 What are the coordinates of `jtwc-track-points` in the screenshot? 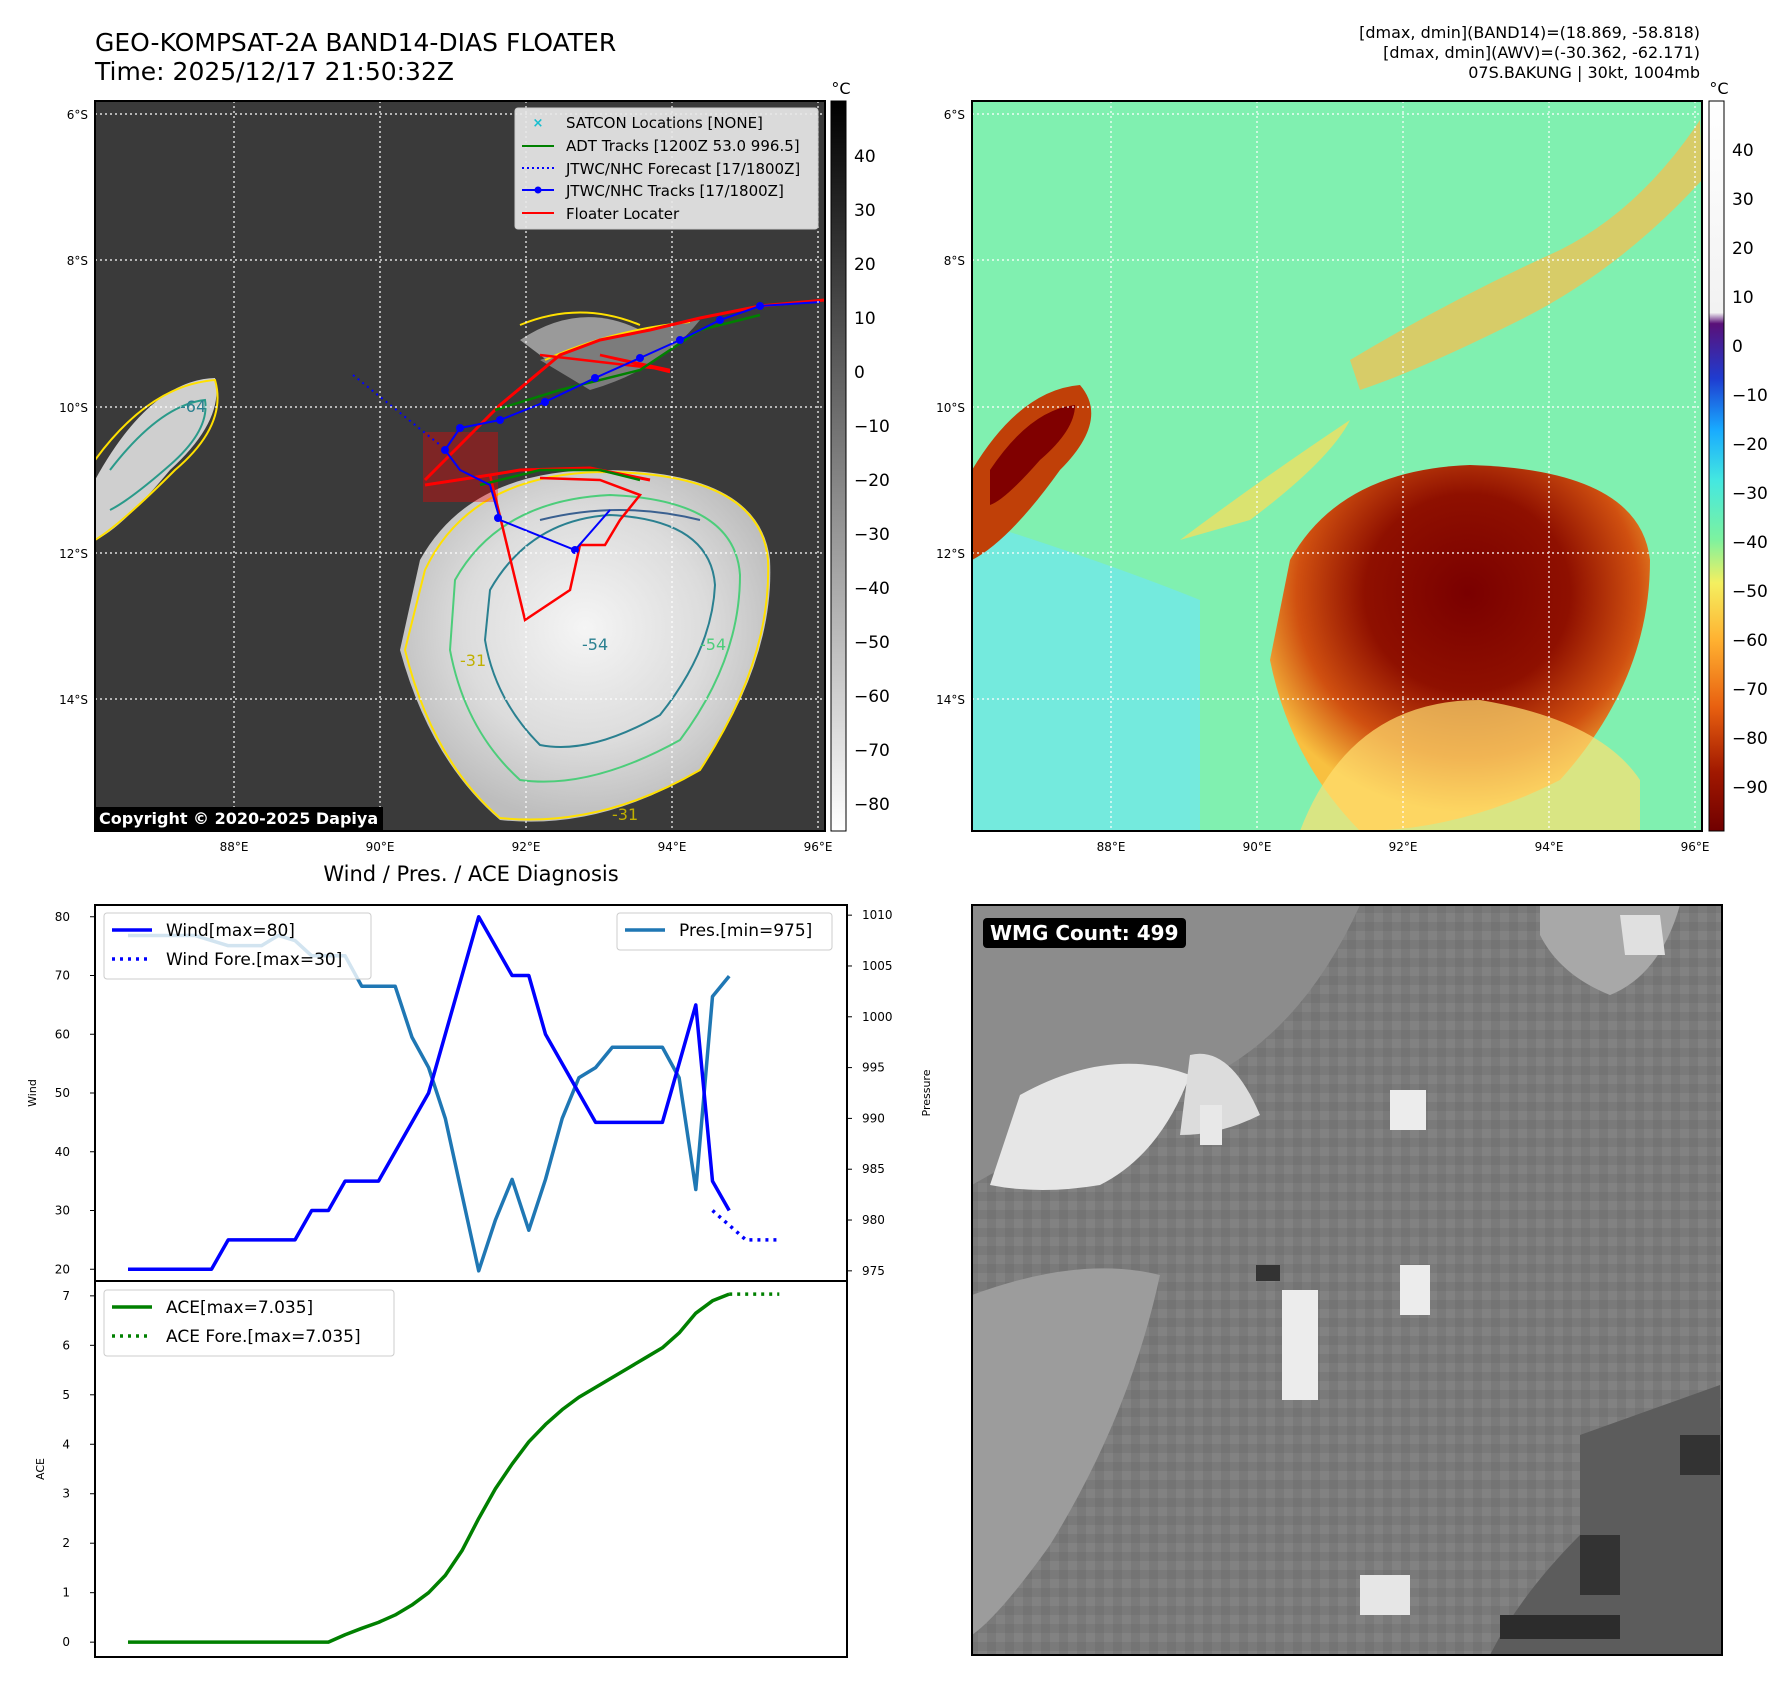 It's located at (602, 428).